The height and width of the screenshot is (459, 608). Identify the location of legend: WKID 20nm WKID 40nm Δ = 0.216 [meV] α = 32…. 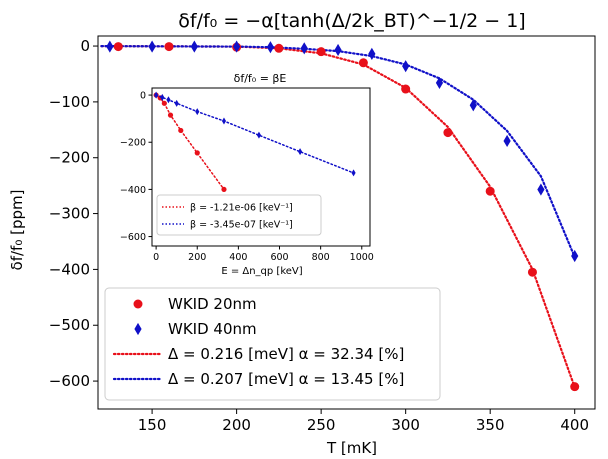
(272, 344).